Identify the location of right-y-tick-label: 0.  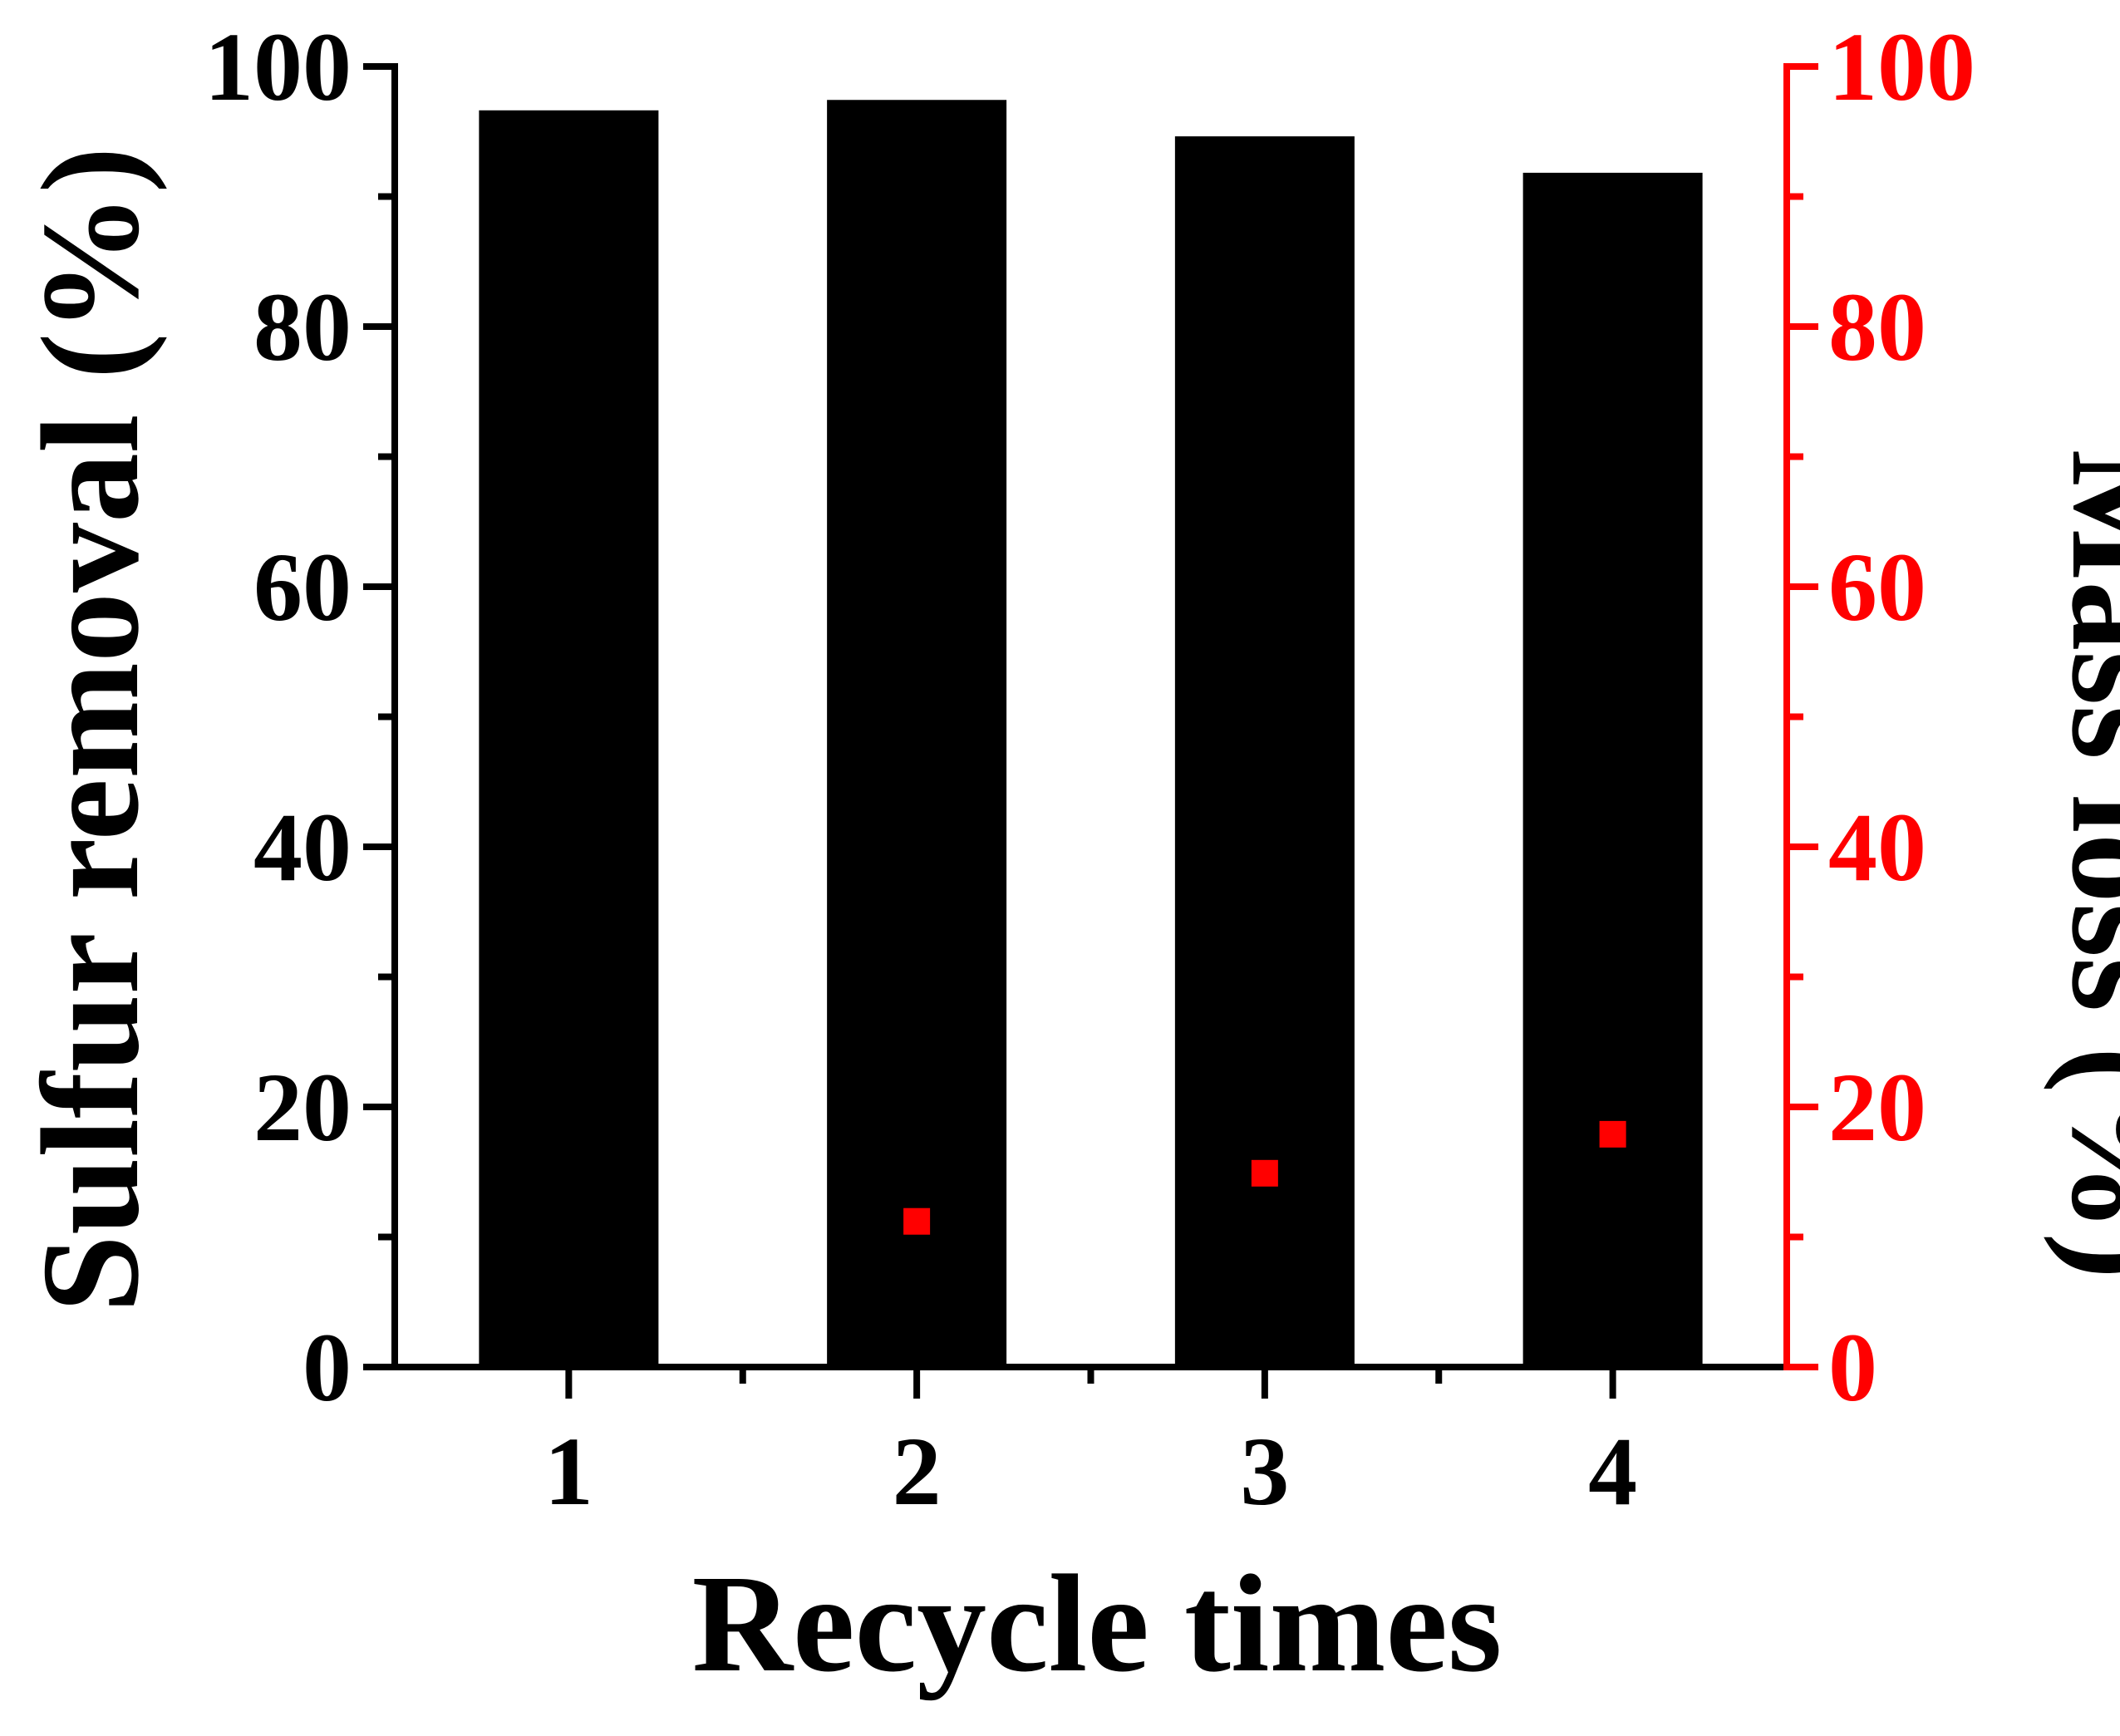
(1852, 1367).